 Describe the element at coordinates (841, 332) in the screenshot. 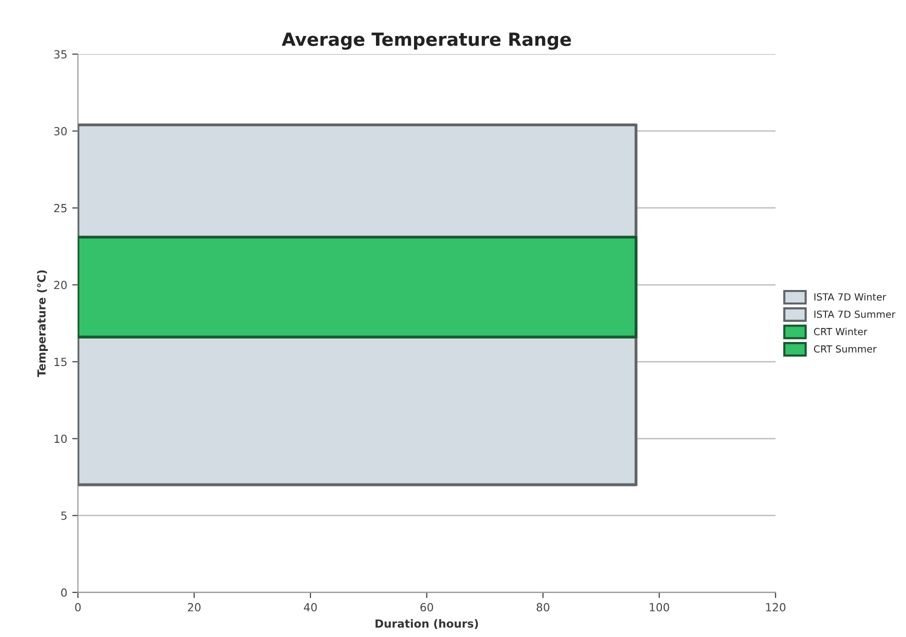

I see `legend-label: CRT Winter` at that location.